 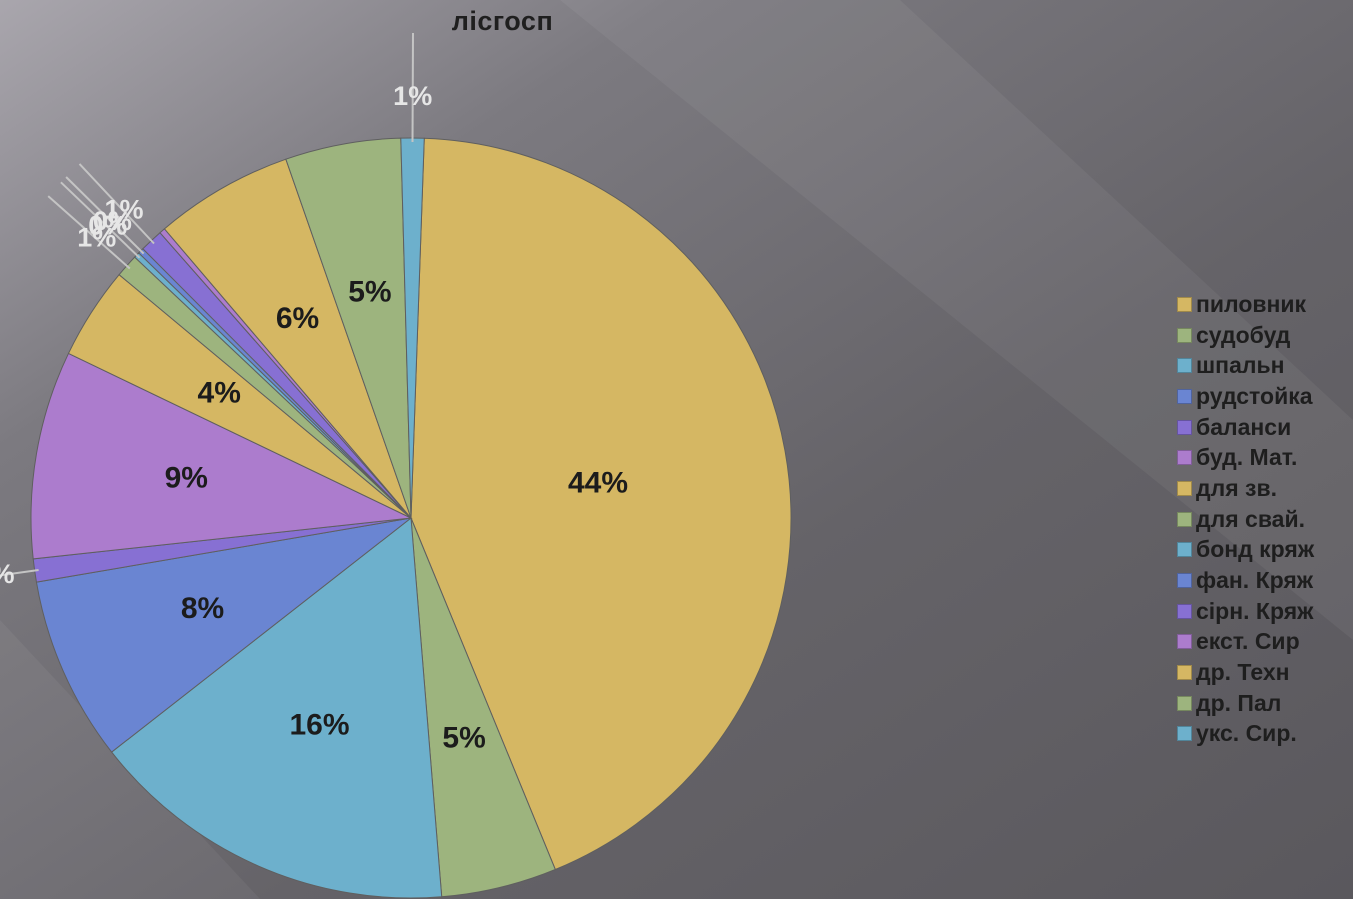 I want to click on data-label-8: 1%, so click(x=96, y=237).